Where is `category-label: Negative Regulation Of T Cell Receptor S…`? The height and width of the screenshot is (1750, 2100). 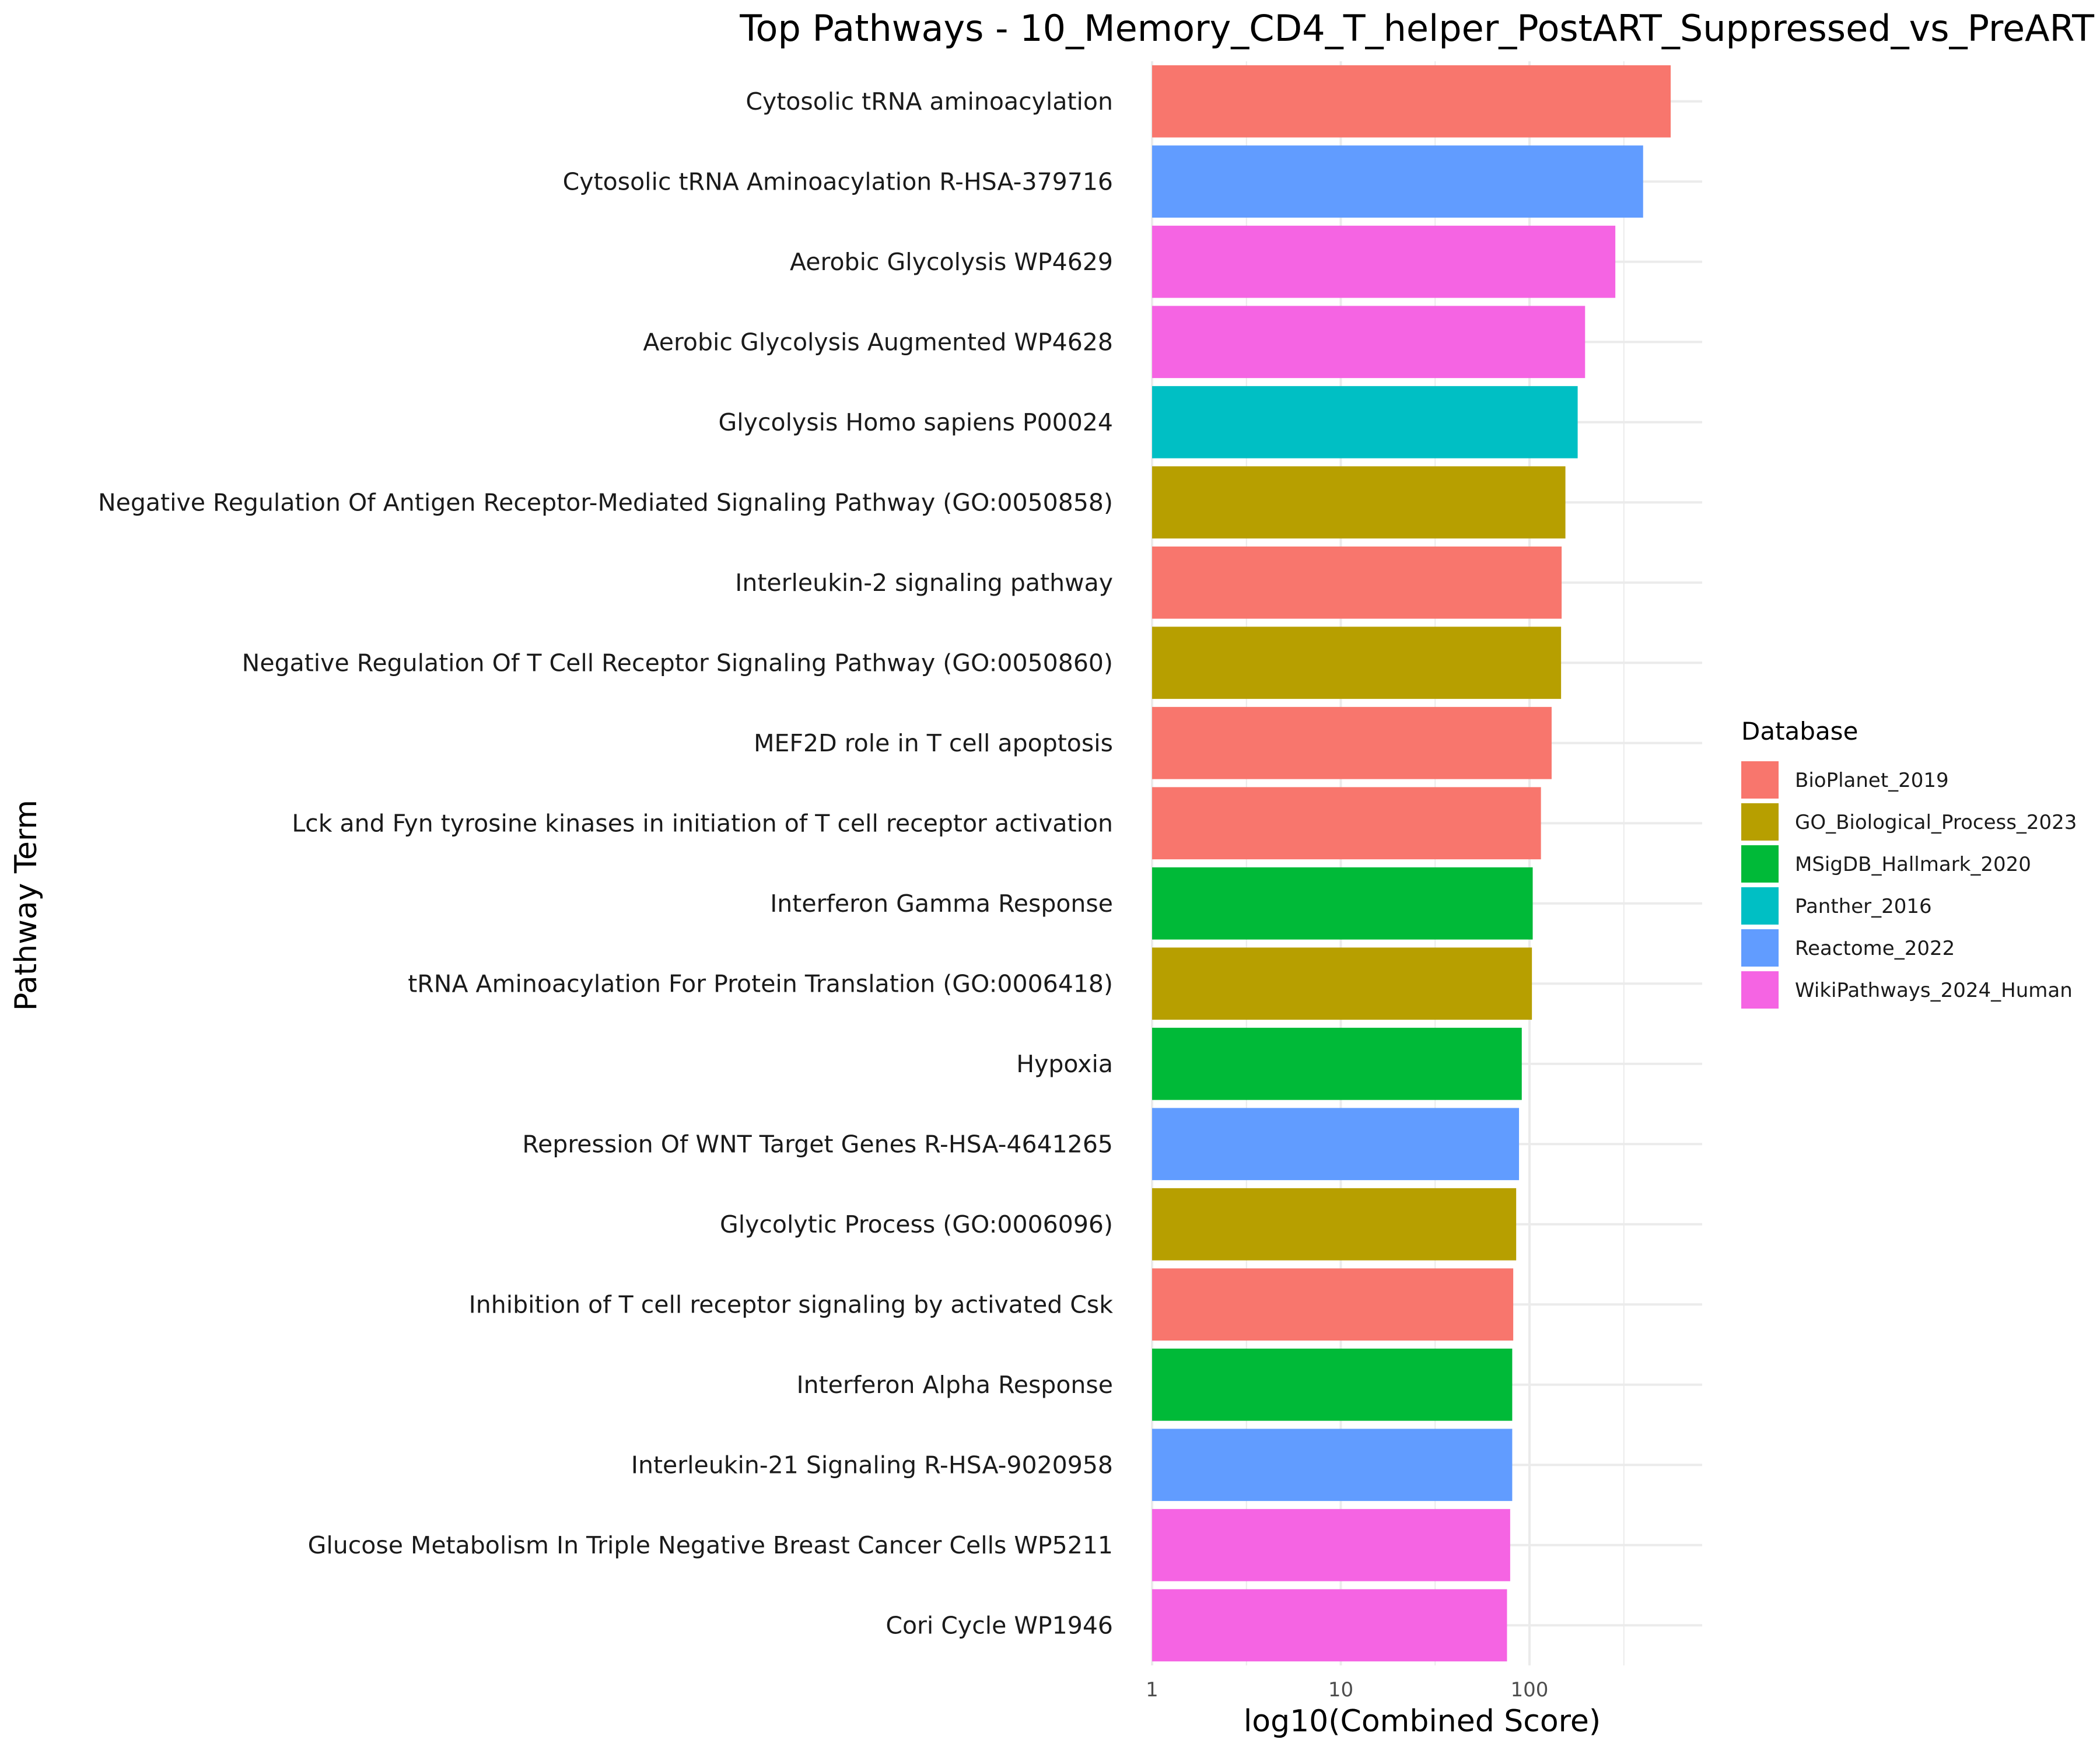 category-label: Negative Regulation Of T Cell Receptor S… is located at coordinates (677, 663).